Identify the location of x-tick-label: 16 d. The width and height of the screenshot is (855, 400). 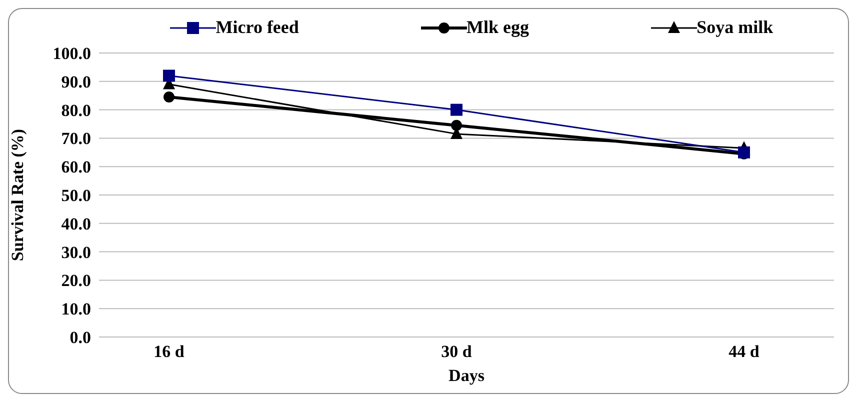
(169, 352).